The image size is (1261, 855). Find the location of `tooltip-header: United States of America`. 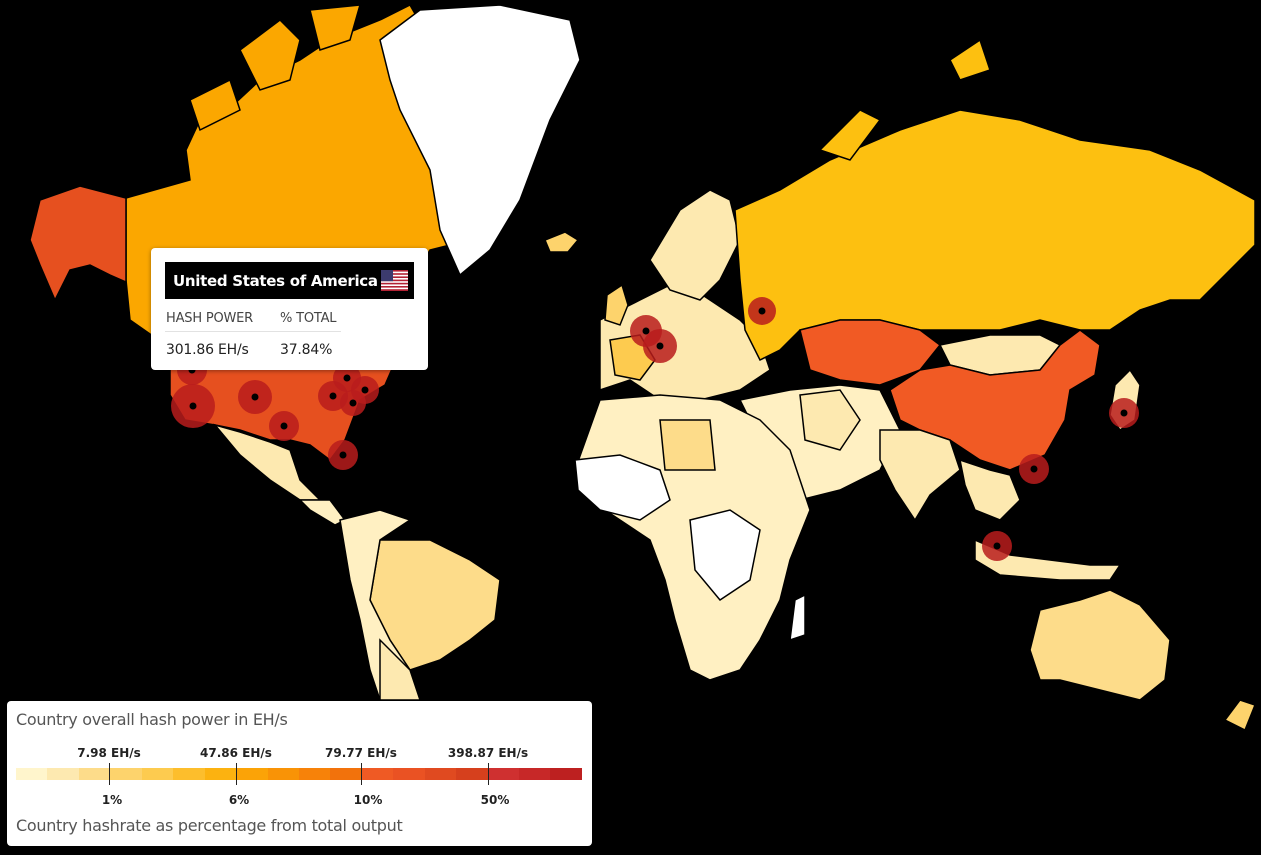

tooltip-header: United States of America is located at coordinates (289, 280).